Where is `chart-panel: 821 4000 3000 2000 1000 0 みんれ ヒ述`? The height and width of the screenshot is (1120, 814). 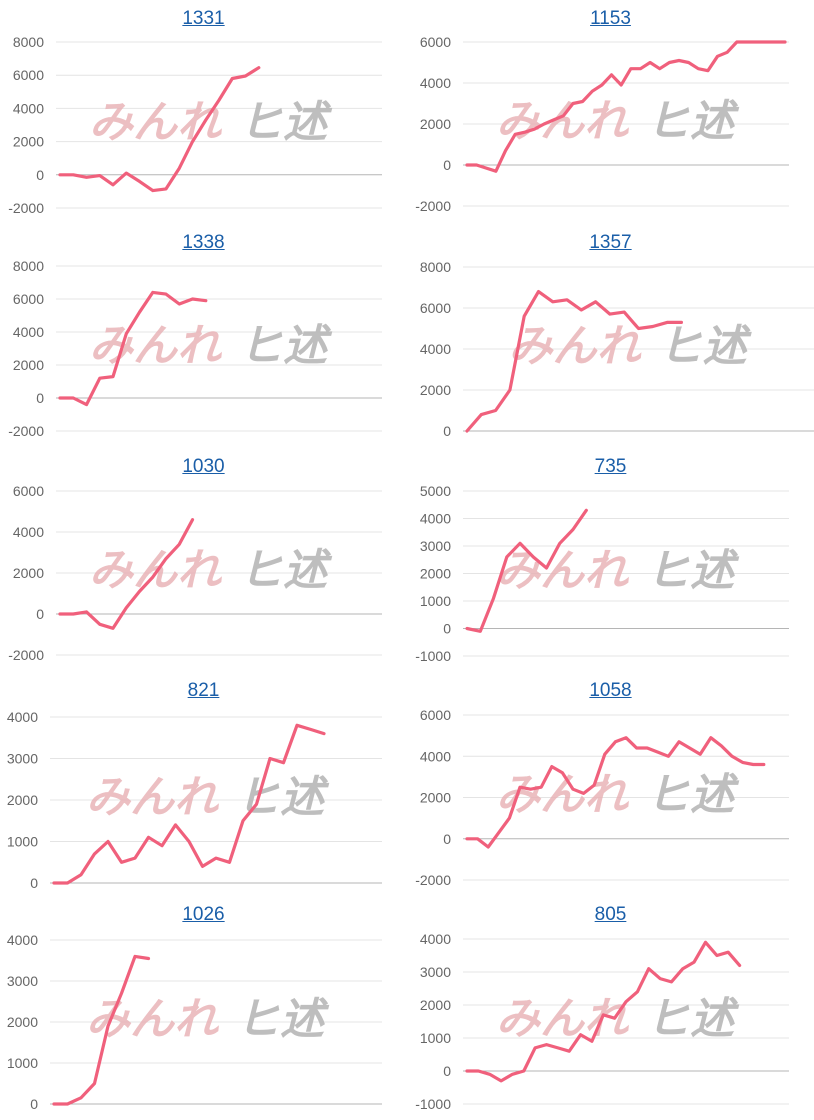
chart-panel: 821 4000 3000 2000 1000 0 みんれ ヒ述 is located at coordinates (203, 784).